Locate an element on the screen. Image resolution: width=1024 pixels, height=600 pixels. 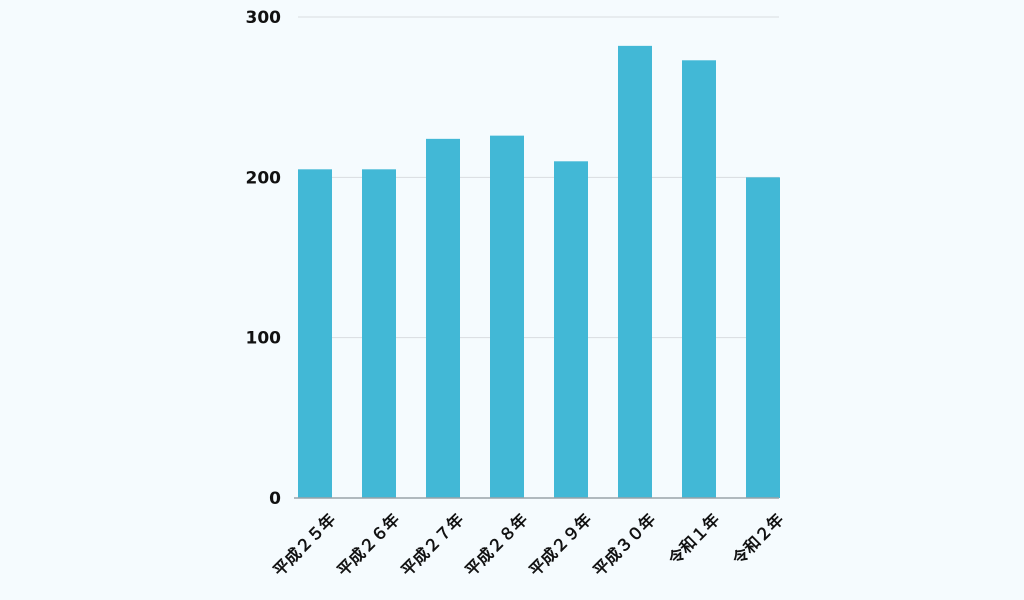
y-tick-label: 0 is located at coordinates (275, 499).